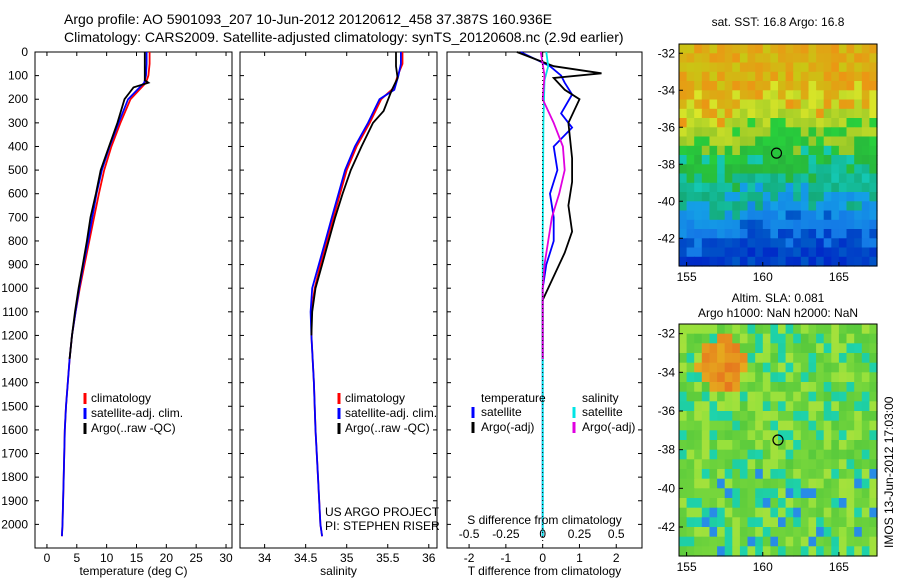  What do you see at coordinates (469, 558) in the screenshot?
I see `xtick-label-difference: -2` at bounding box center [469, 558].